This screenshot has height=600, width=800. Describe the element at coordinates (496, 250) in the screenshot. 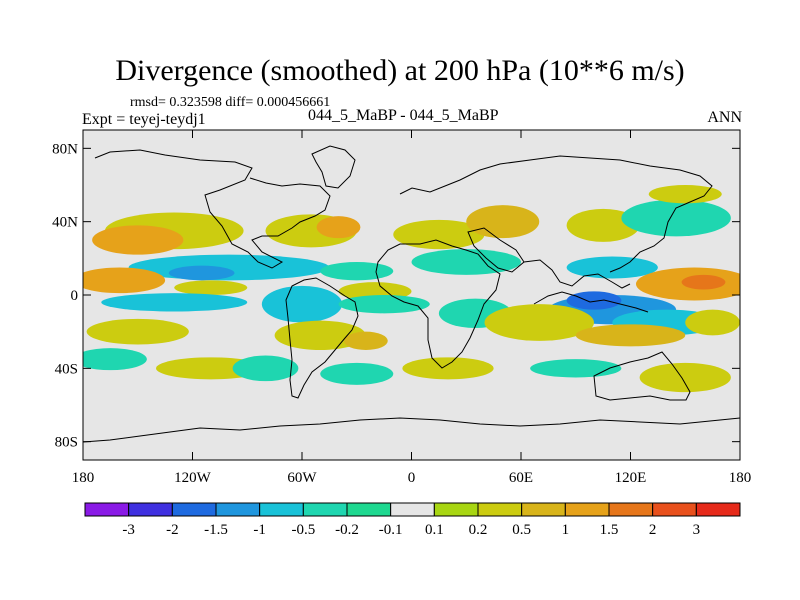

I see `coastline-arabia` at that location.